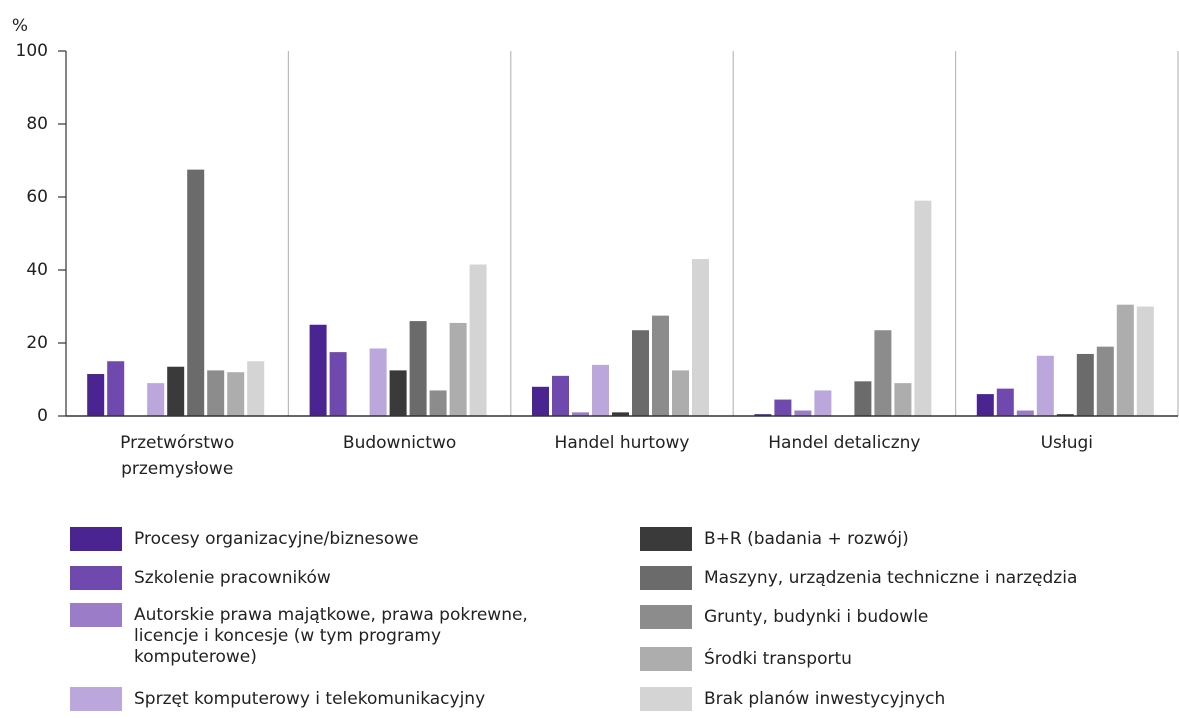  What do you see at coordinates (844, 443) in the screenshot?
I see `x-tick-label: Handel detaliczny` at bounding box center [844, 443].